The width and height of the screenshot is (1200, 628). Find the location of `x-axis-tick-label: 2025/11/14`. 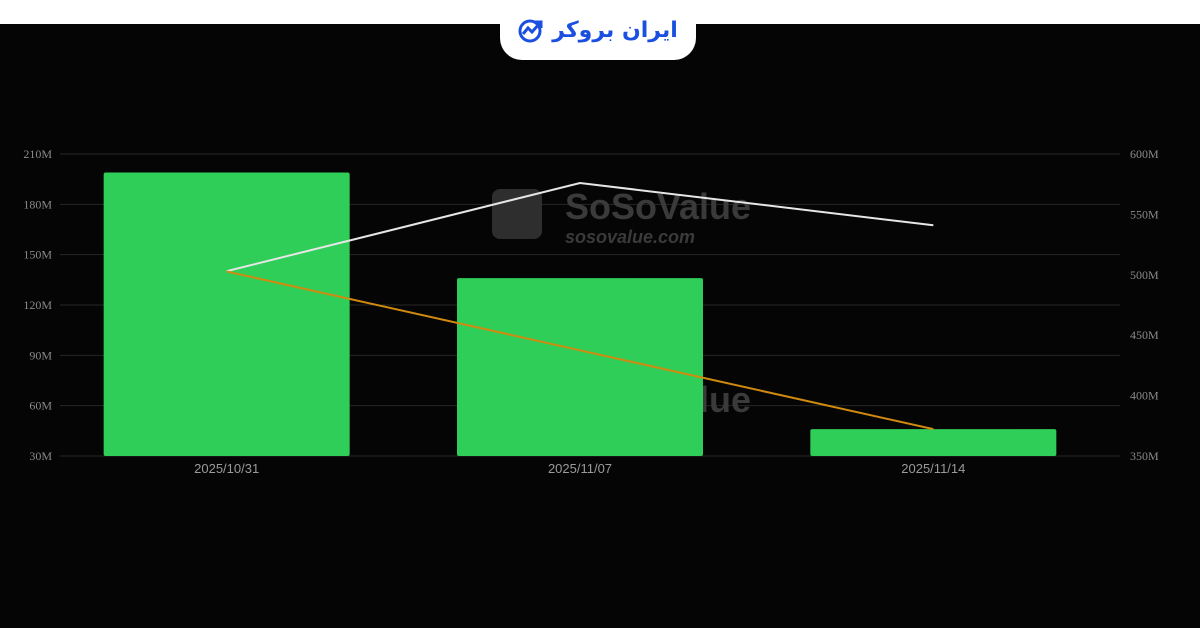

x-axis-tick-label: 2025/11/14 is located at coordinates (933, 468).